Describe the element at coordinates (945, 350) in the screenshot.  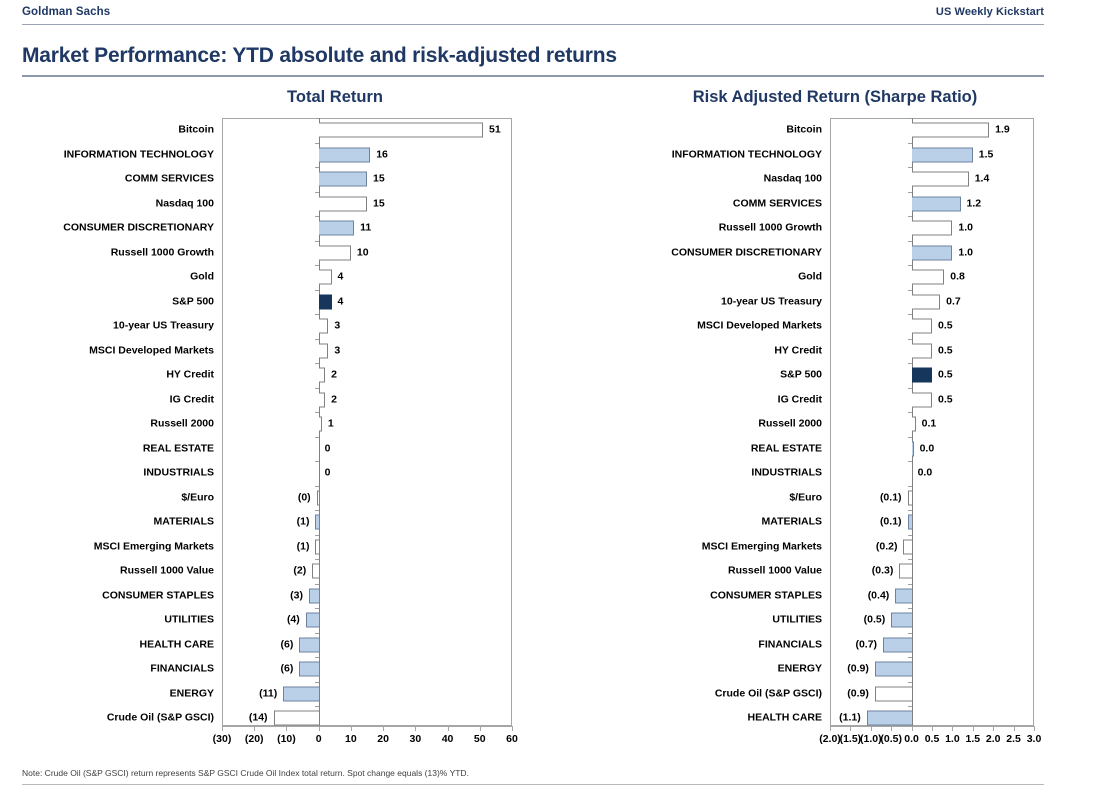
I see `value-label: 0.5` at that location.